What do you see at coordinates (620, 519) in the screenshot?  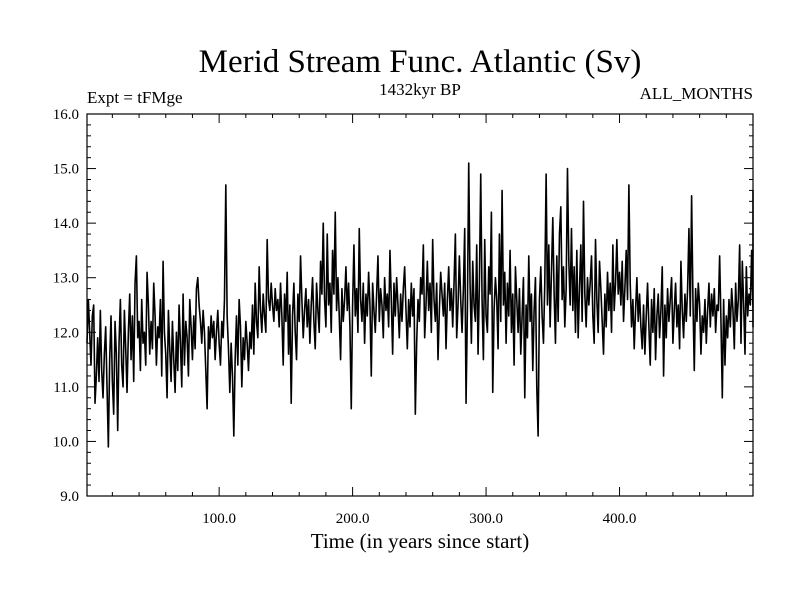 I see `x-tick-label: 400.0` at bounding box center [620, 519].